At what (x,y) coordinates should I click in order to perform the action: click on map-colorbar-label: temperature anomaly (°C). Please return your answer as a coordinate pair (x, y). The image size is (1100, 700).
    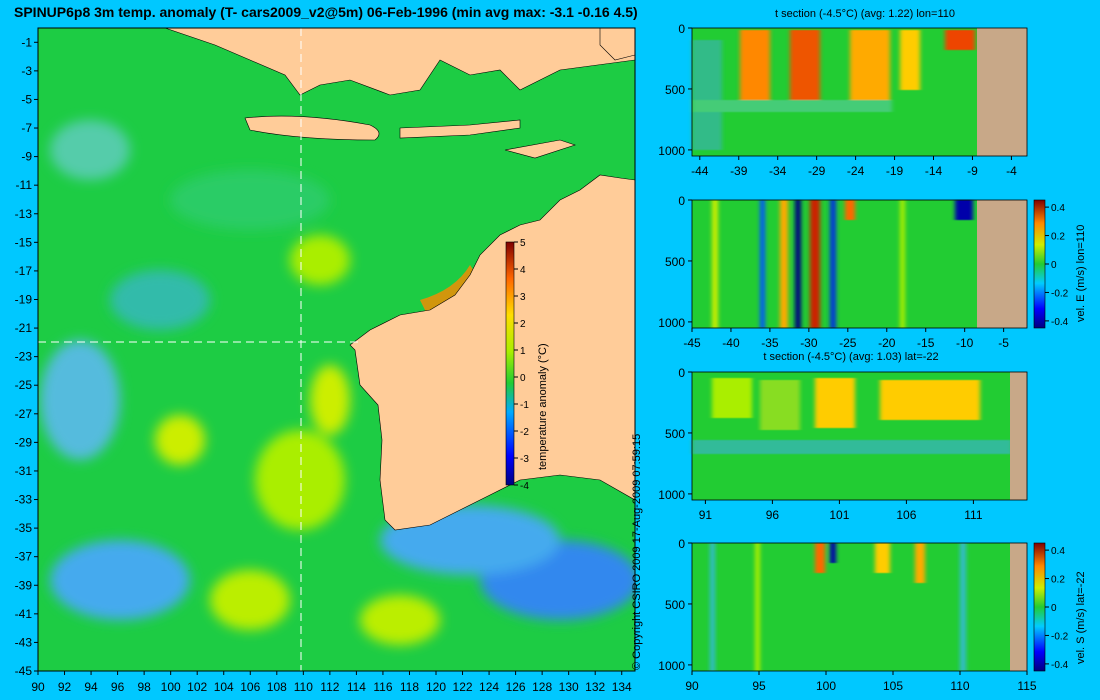
    Looking at the image, I should click on (543, 406).